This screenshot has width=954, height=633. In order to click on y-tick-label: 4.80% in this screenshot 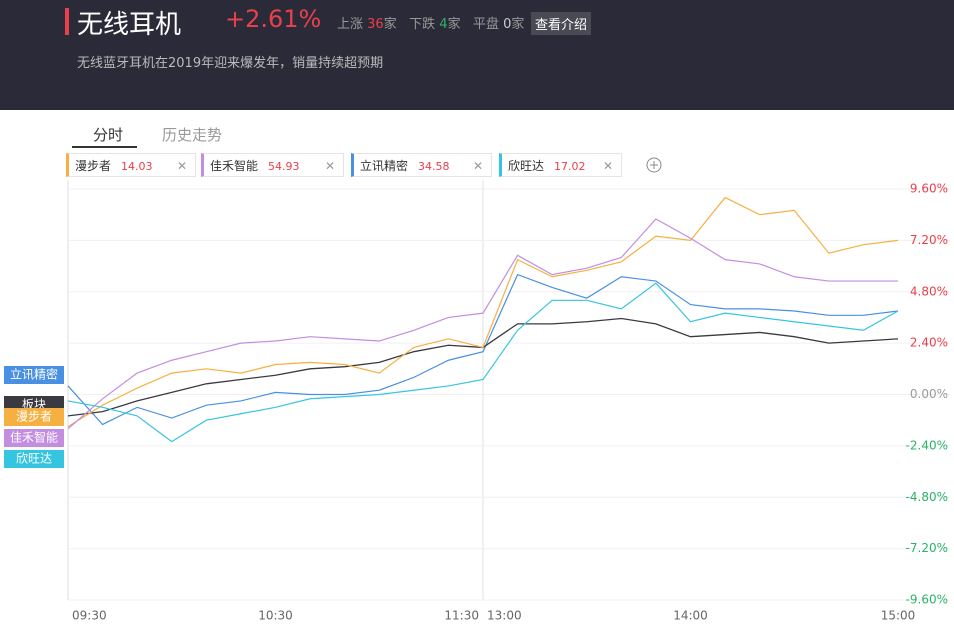, I will do `click(929, 291)`.